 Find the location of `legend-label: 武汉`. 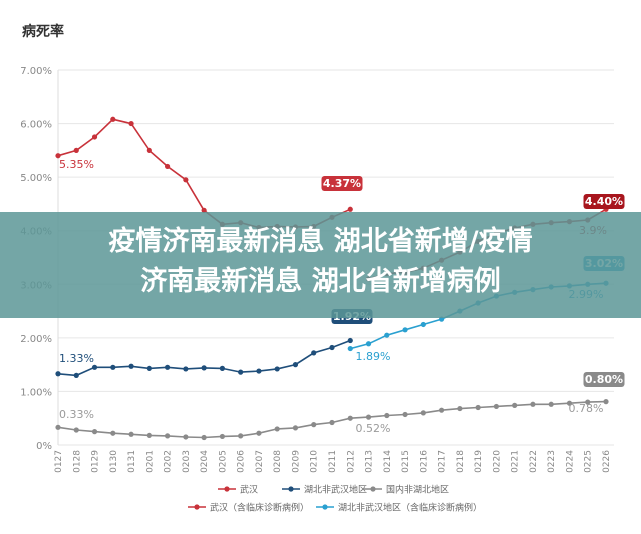

legend-label: 武汉 is located at coordinates (249, 490).